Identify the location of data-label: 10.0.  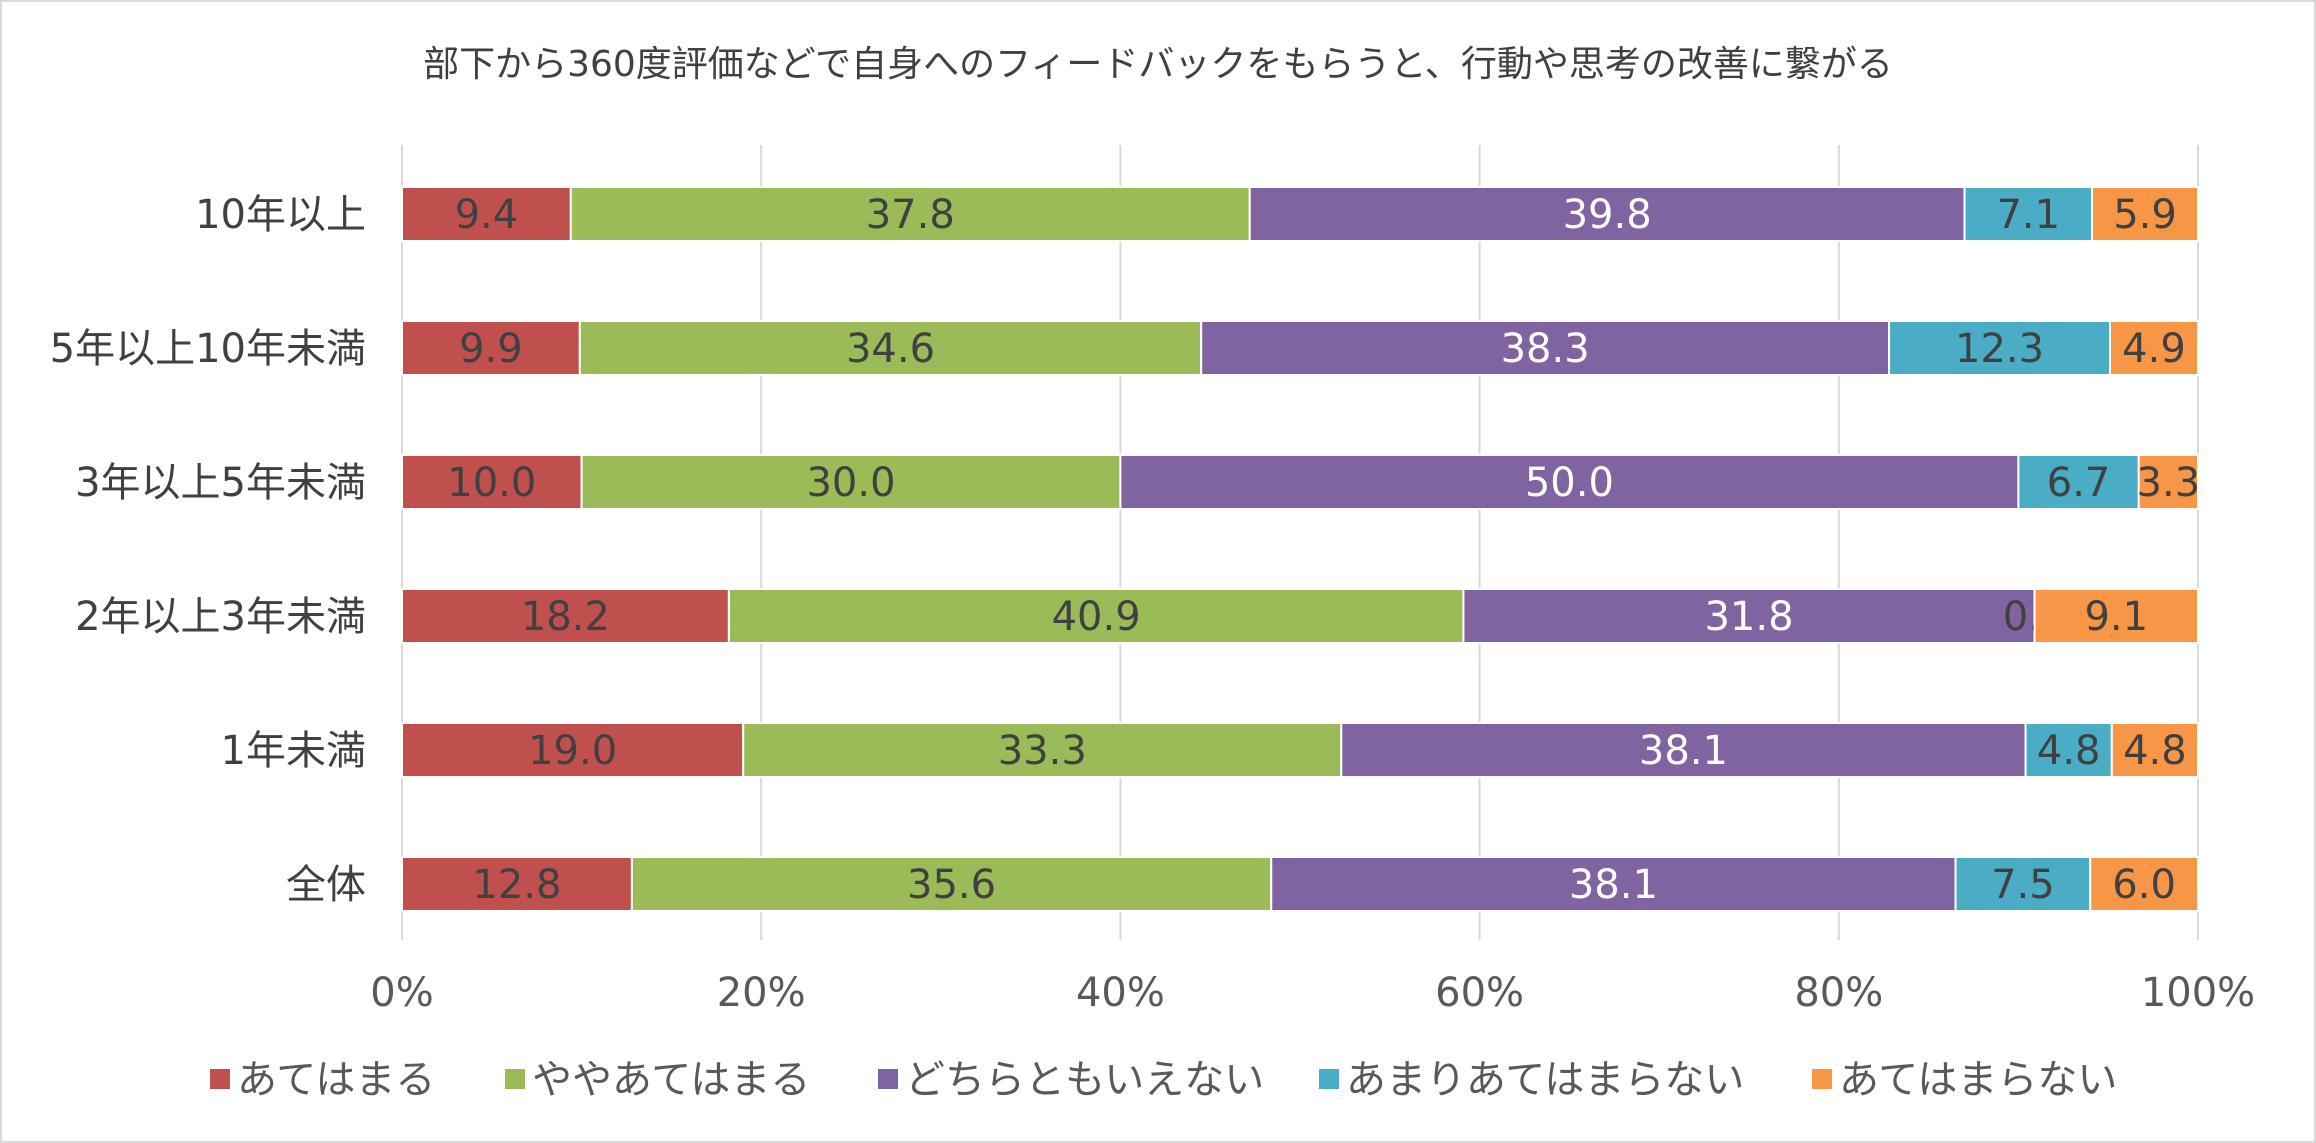
(491, 483).